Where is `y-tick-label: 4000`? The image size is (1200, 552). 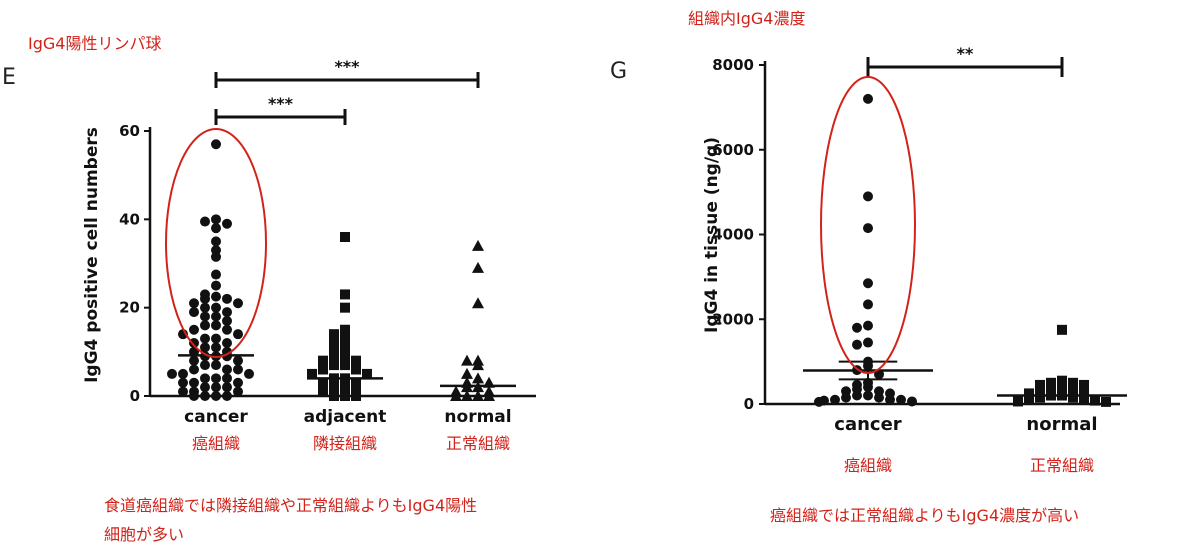 y-tick-label: 4000 is located at coordinates (733, 235).